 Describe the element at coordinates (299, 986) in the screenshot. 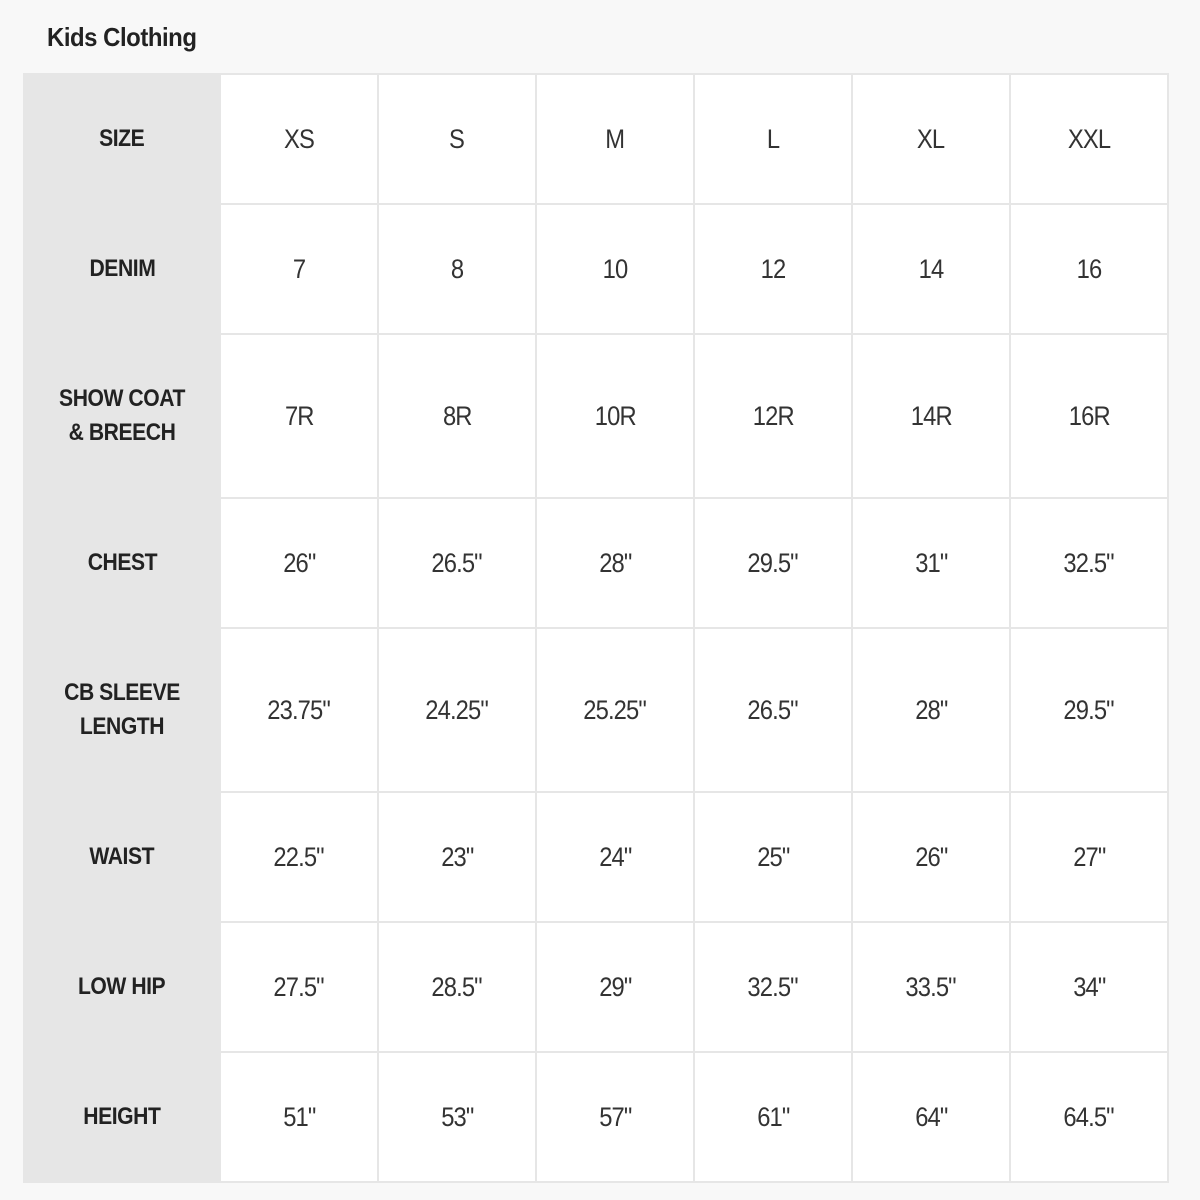

I see `cell-value: 27.5"` at that location.